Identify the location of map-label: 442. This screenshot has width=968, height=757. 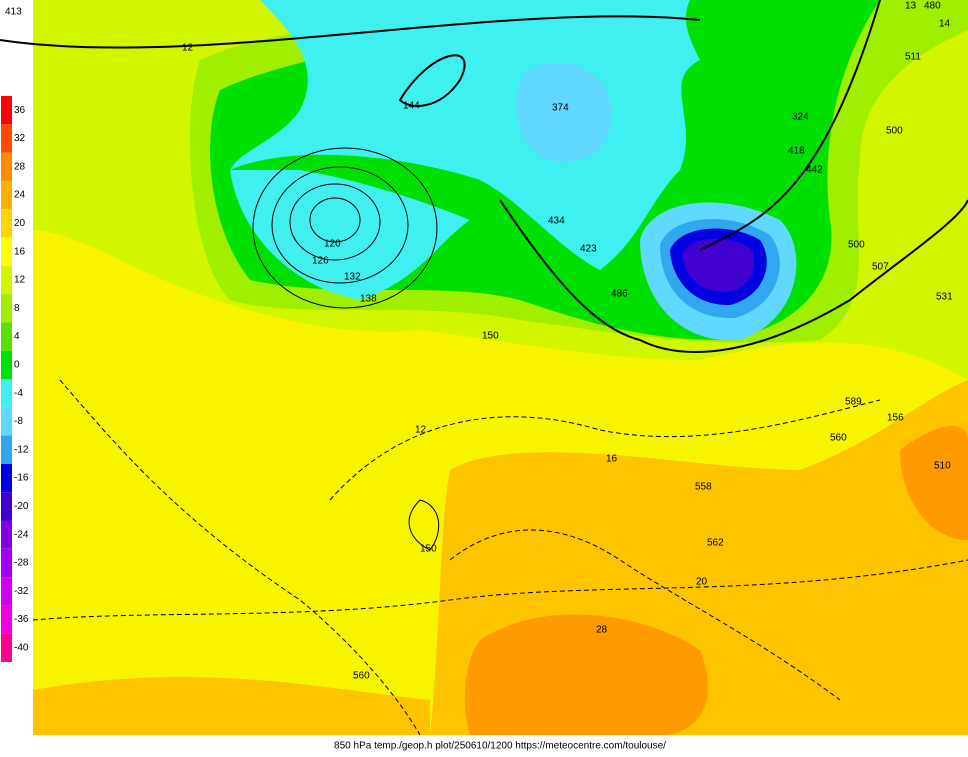
(814, 170).